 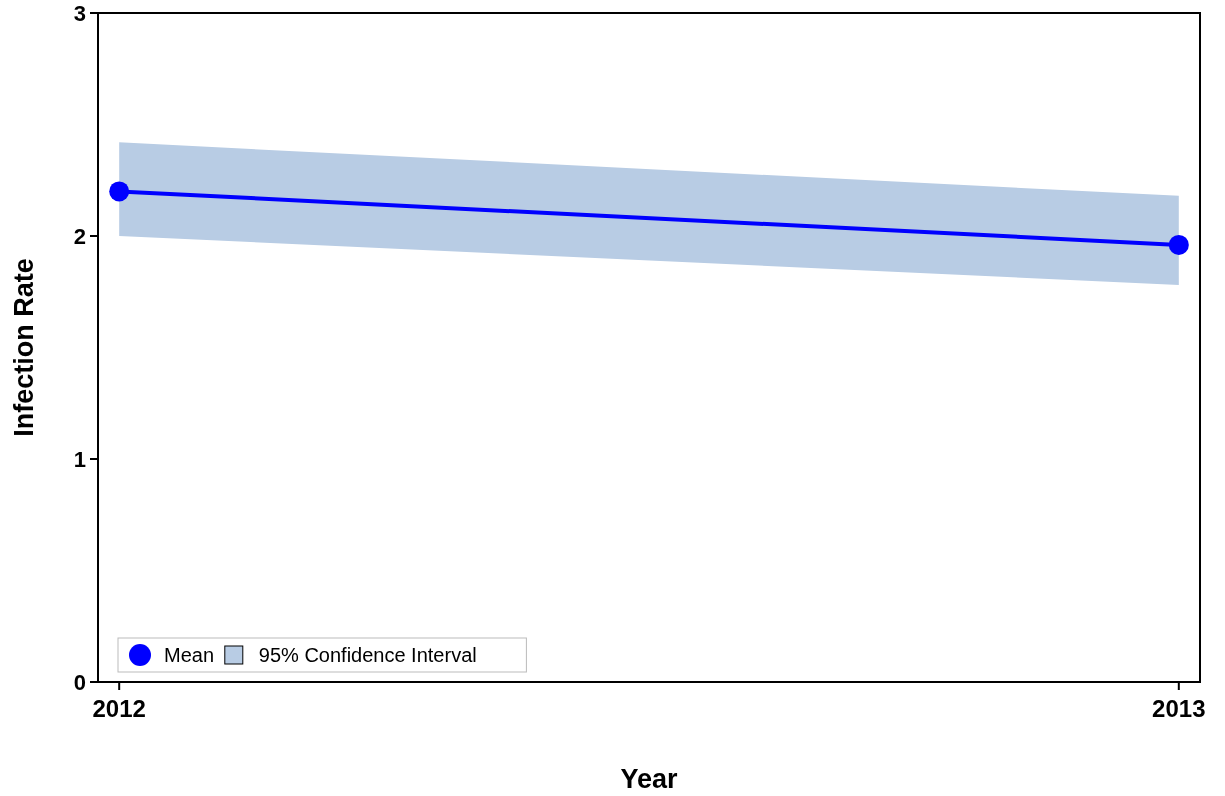 I want to click on y-tick-label: 1, so click(x=79, y=459).